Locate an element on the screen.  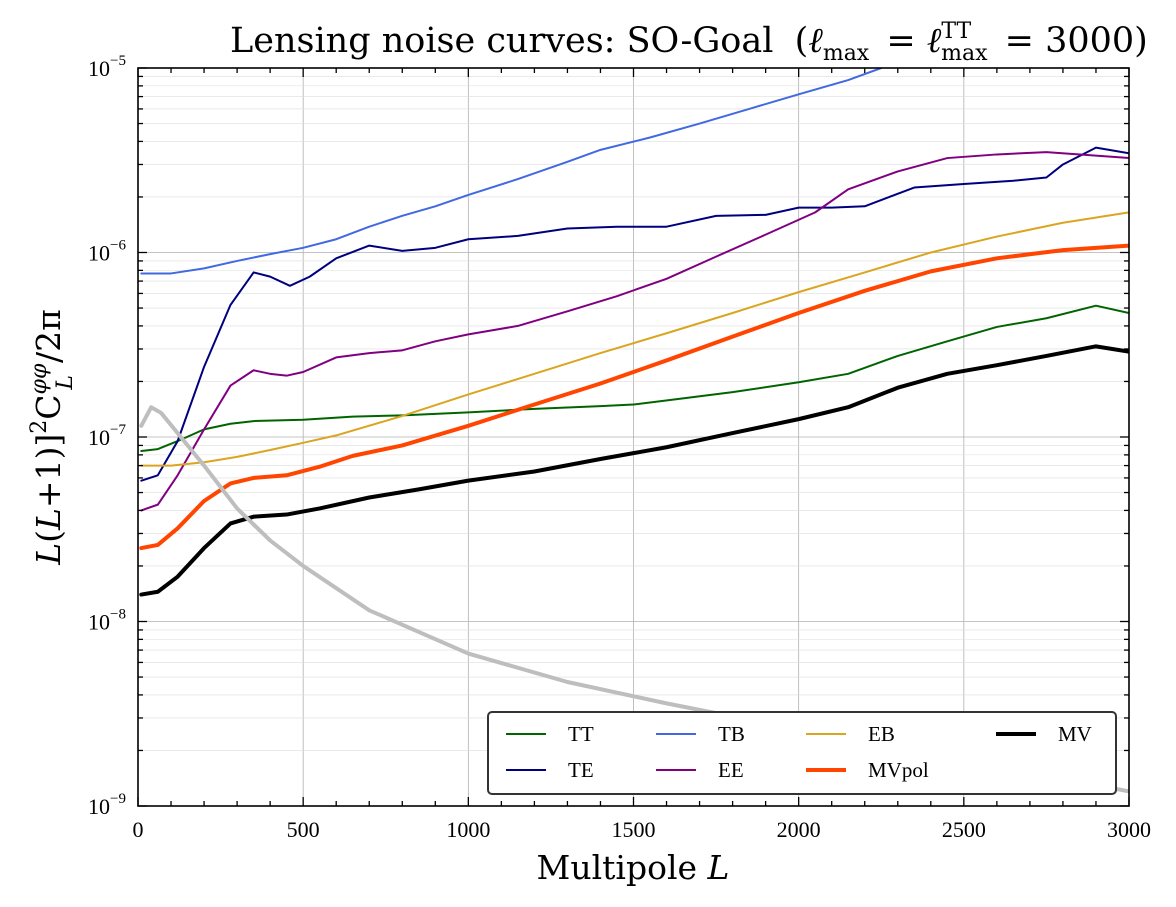
x-axis-label: Multipole L is located at coordinates (633, 867).